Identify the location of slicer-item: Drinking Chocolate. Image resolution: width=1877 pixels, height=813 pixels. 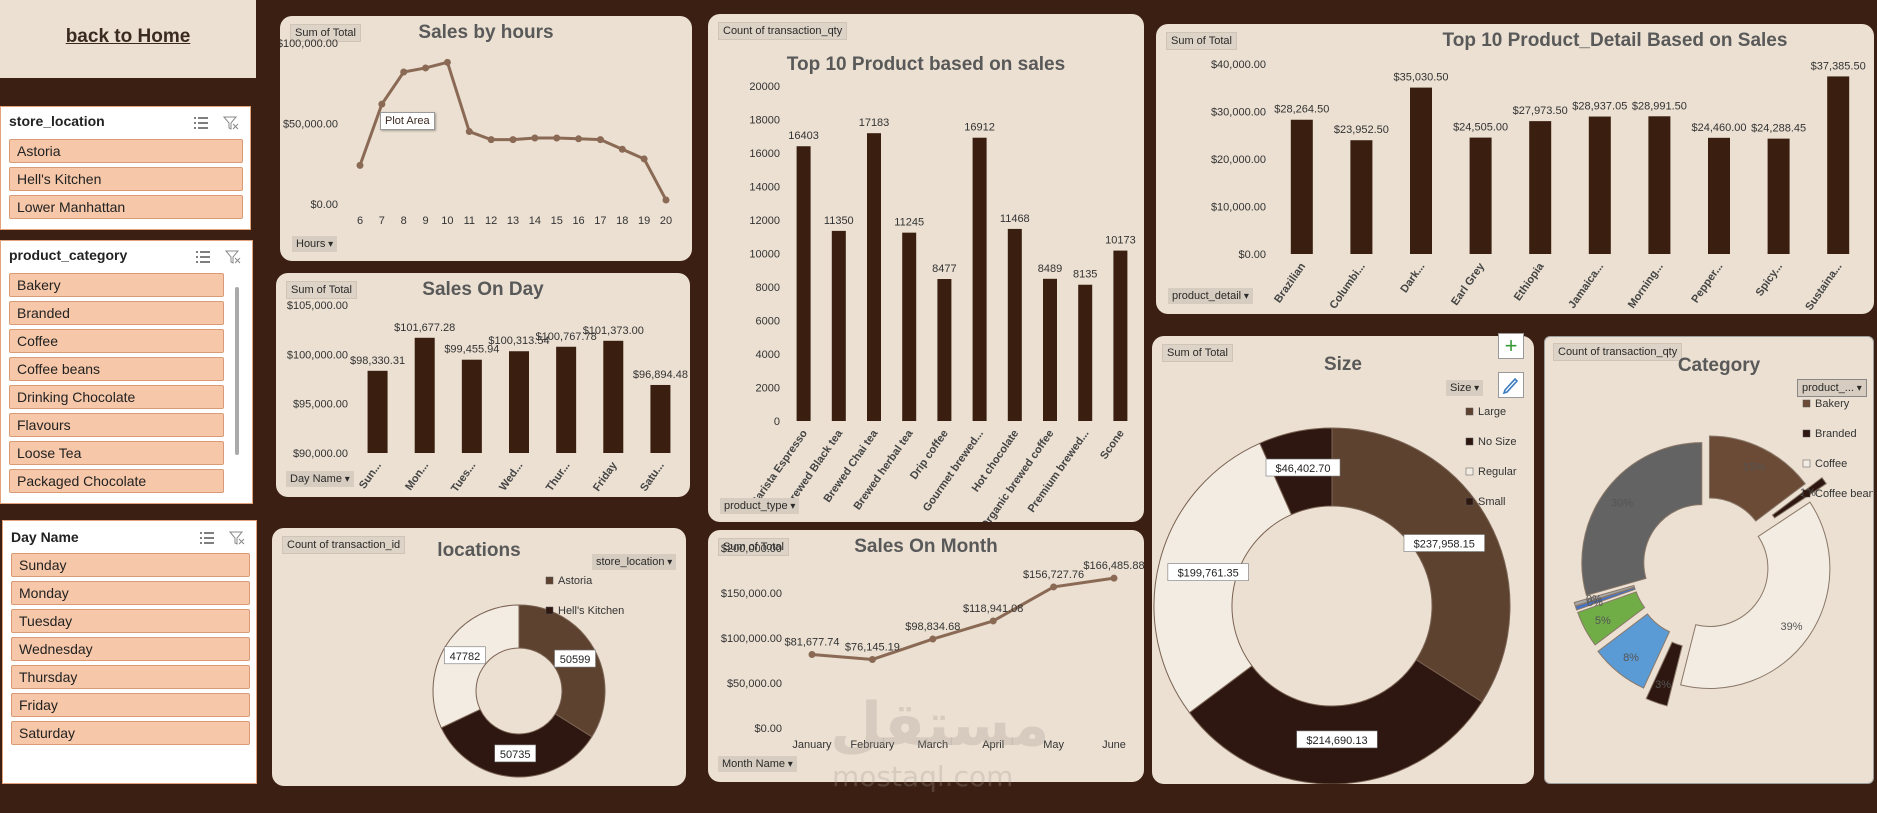
(116, 397).